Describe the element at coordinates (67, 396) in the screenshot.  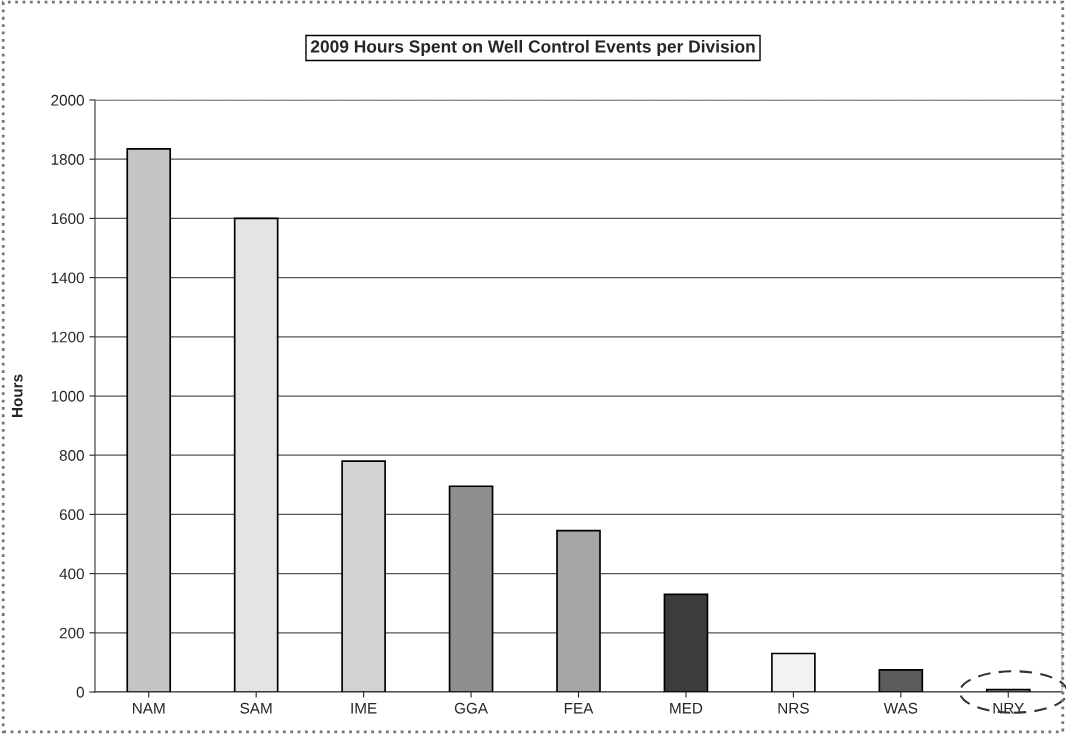
I see `y-tick-label: 1000` at that location.